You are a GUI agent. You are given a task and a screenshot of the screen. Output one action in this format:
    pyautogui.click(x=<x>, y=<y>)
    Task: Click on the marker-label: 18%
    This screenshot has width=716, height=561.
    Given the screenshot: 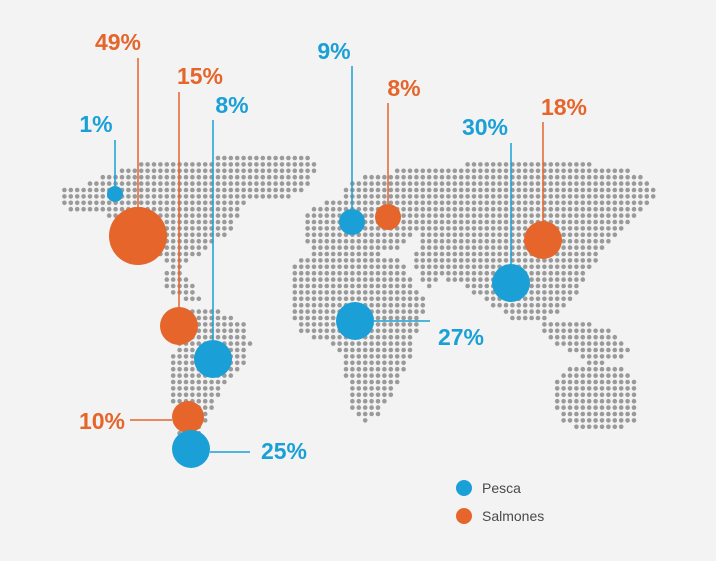 What is the action you would take?
    pyautogui.click(x=564, y=107)
    